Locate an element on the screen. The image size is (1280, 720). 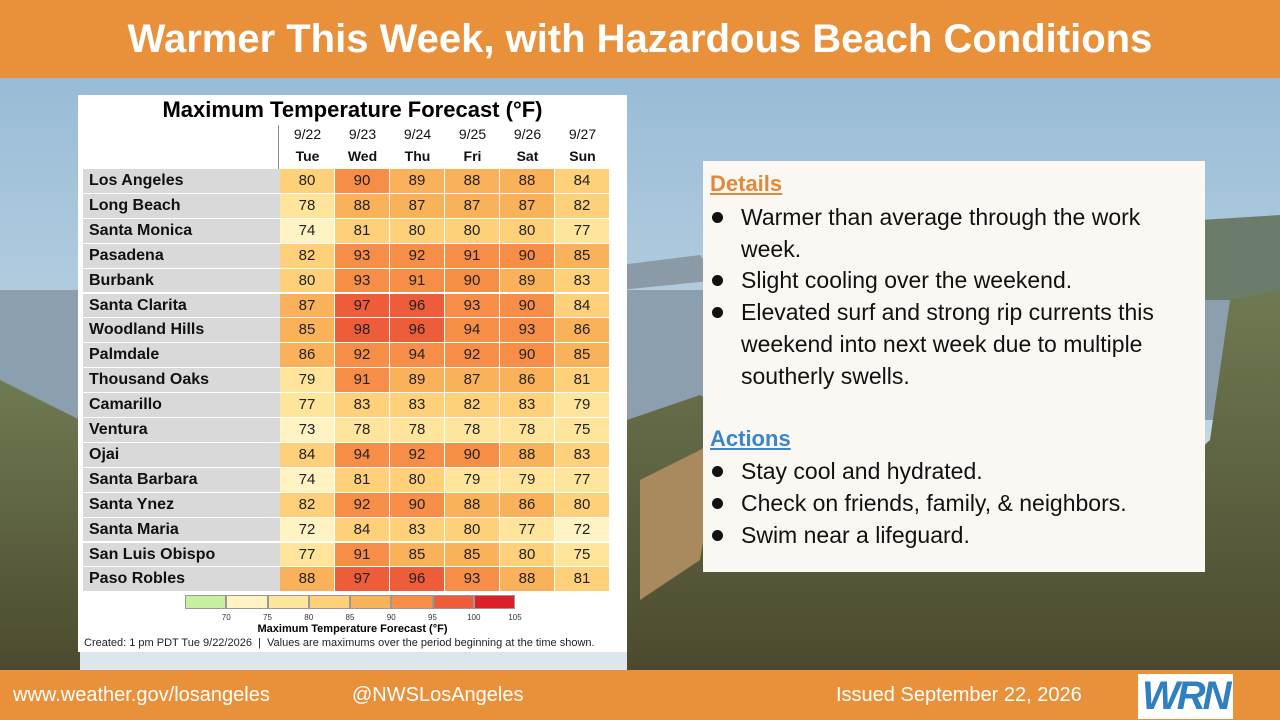
city-name: Santa Clarita is located at coordinates (181, 306).